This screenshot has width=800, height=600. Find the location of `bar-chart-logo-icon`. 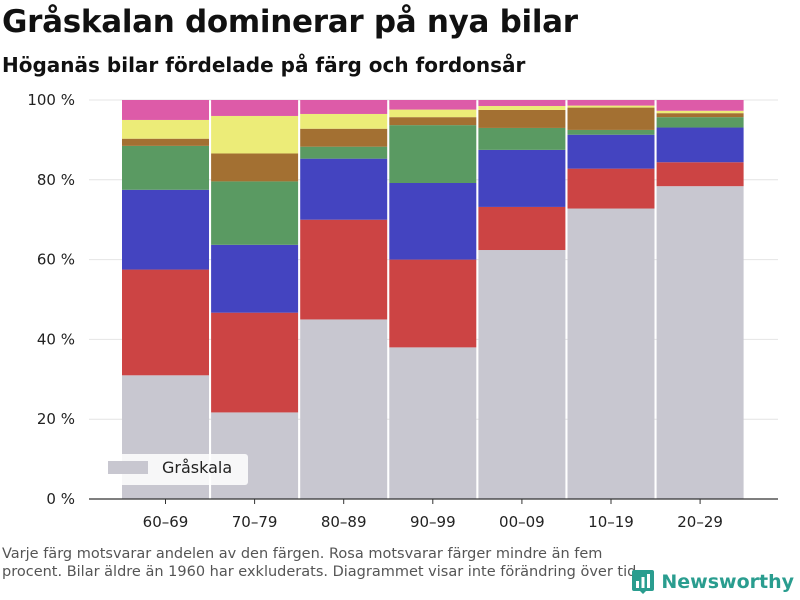

bar-chart-logo-icon is located at coordinates (643, 582).